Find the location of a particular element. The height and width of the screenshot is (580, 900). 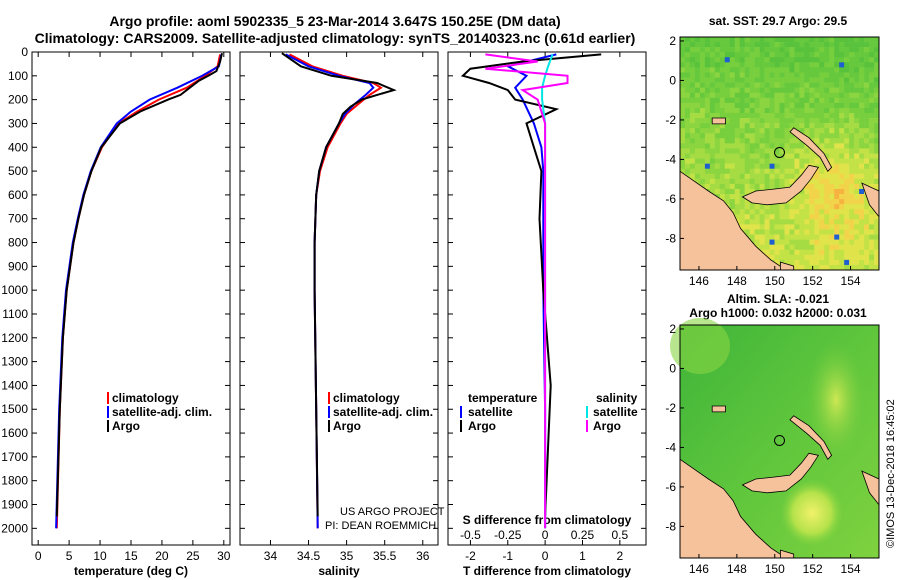

series-s-argo is located at coordinates (527, 291).